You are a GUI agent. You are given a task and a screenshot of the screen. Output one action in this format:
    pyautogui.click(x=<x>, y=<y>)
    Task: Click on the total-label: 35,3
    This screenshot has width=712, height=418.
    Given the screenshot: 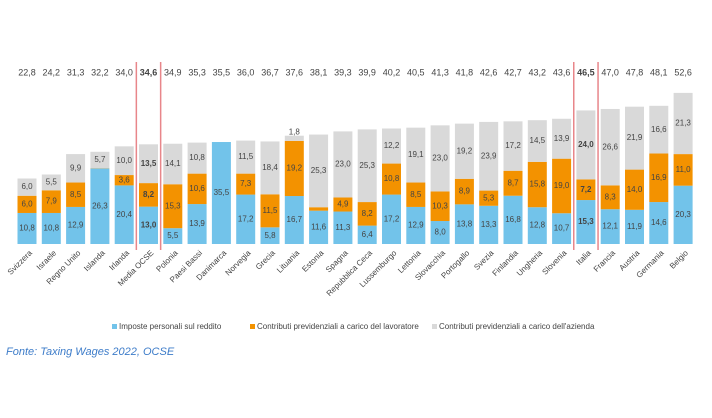 What is the action you would take?
    pyautogui.click(x=197, y=72)
    